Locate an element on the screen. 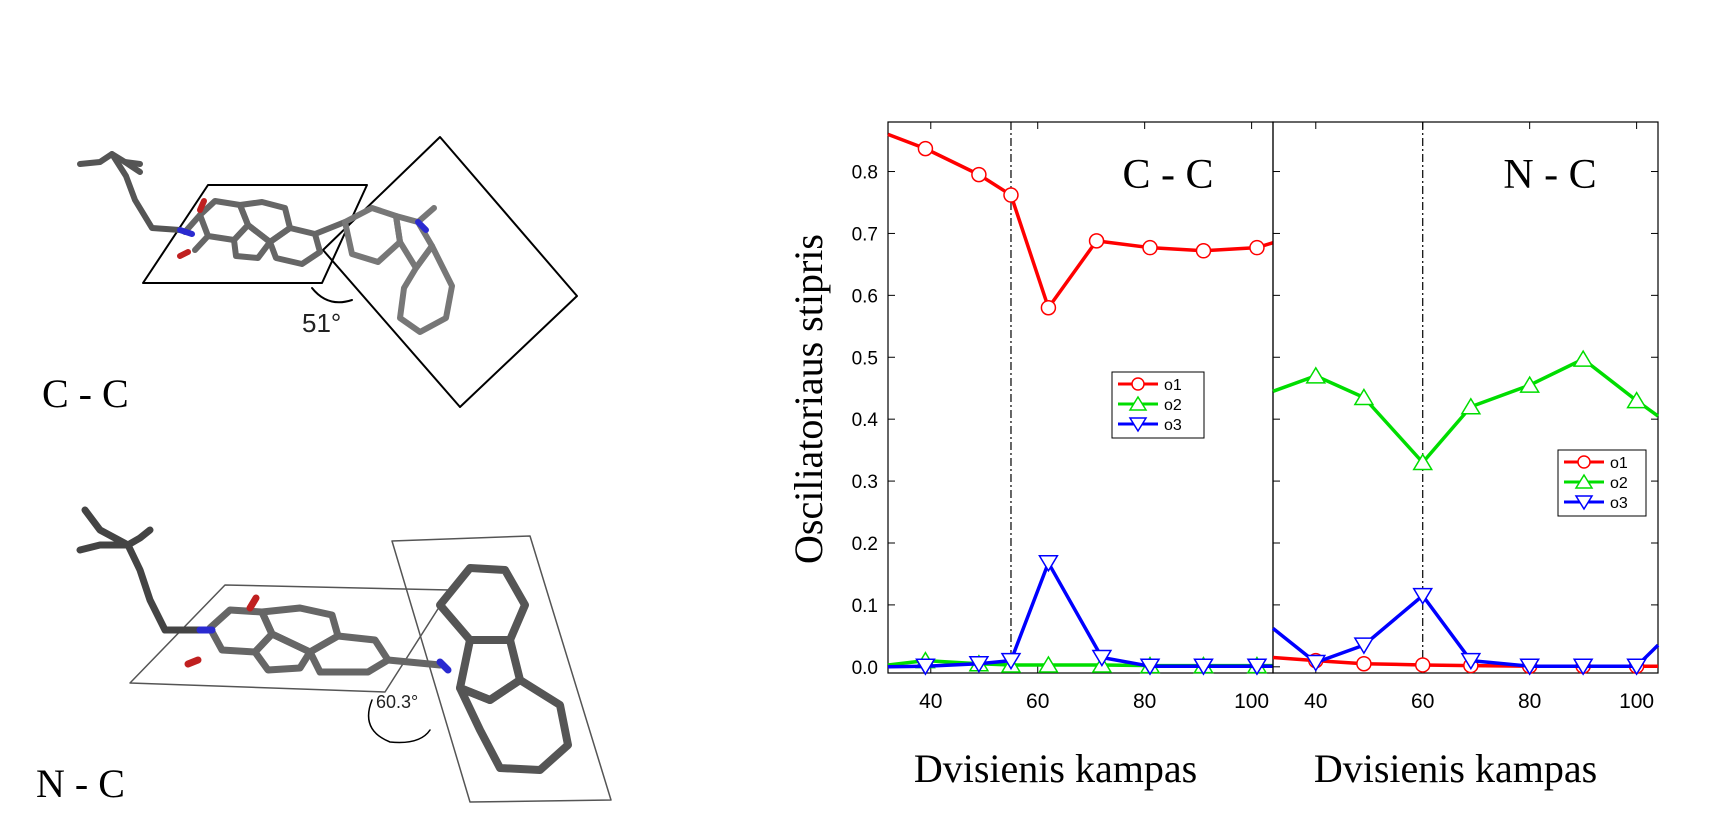  x-tick-label-0-0: 40 is located at coordinates (930, 701).